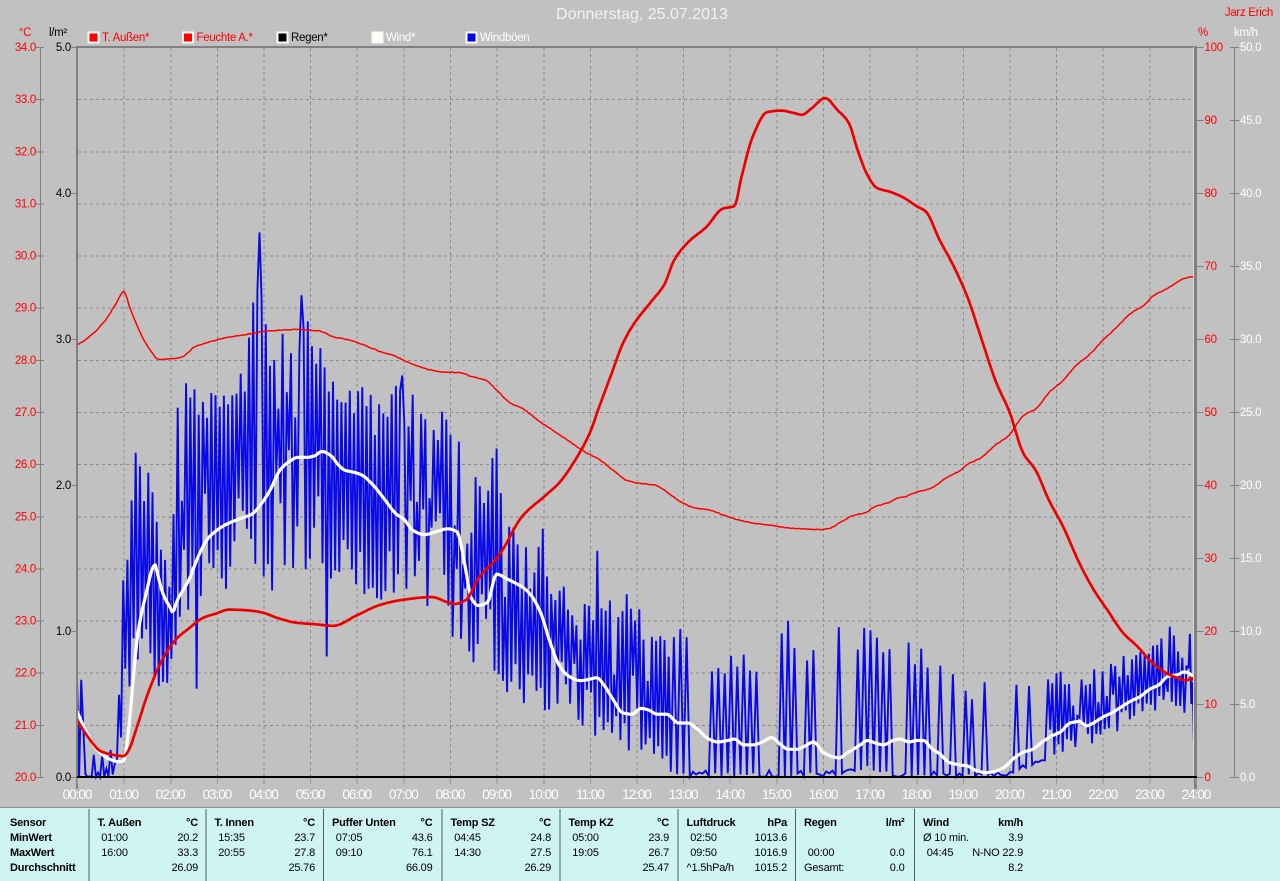 This screenshot has width=1280, height=881. What do you see at coordinates (1208, 778) in the screenshot?
I see `svg-text: 0` at bounding box center [1208, 778].